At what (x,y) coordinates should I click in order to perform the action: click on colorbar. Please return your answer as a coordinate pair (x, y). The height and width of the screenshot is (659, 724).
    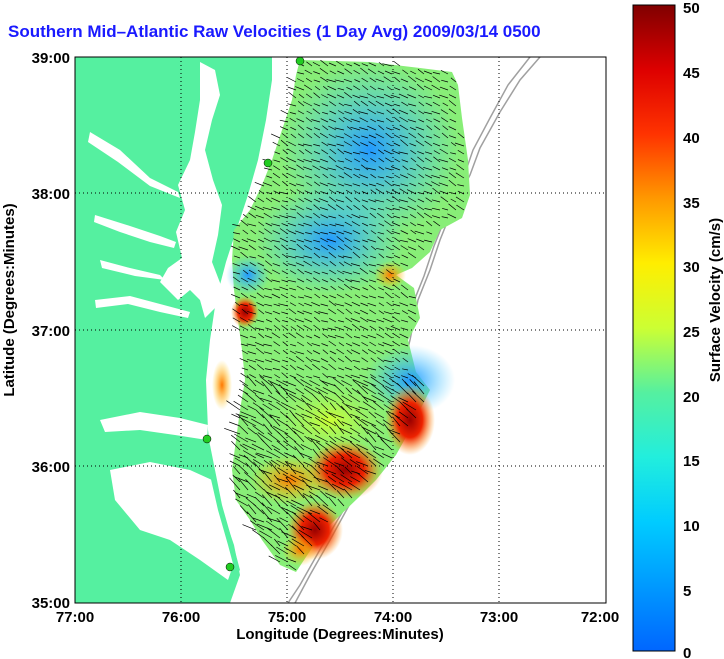
    Looking at the image, I should click on (654, 328).